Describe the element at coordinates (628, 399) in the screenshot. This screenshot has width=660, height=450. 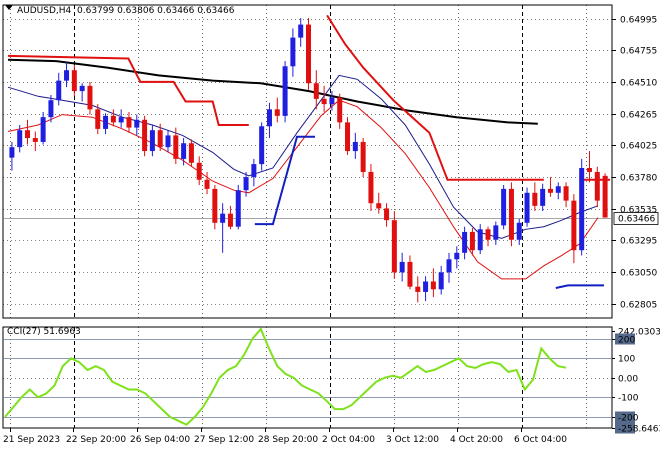
I see `cci-tick-label: -100` at that location.